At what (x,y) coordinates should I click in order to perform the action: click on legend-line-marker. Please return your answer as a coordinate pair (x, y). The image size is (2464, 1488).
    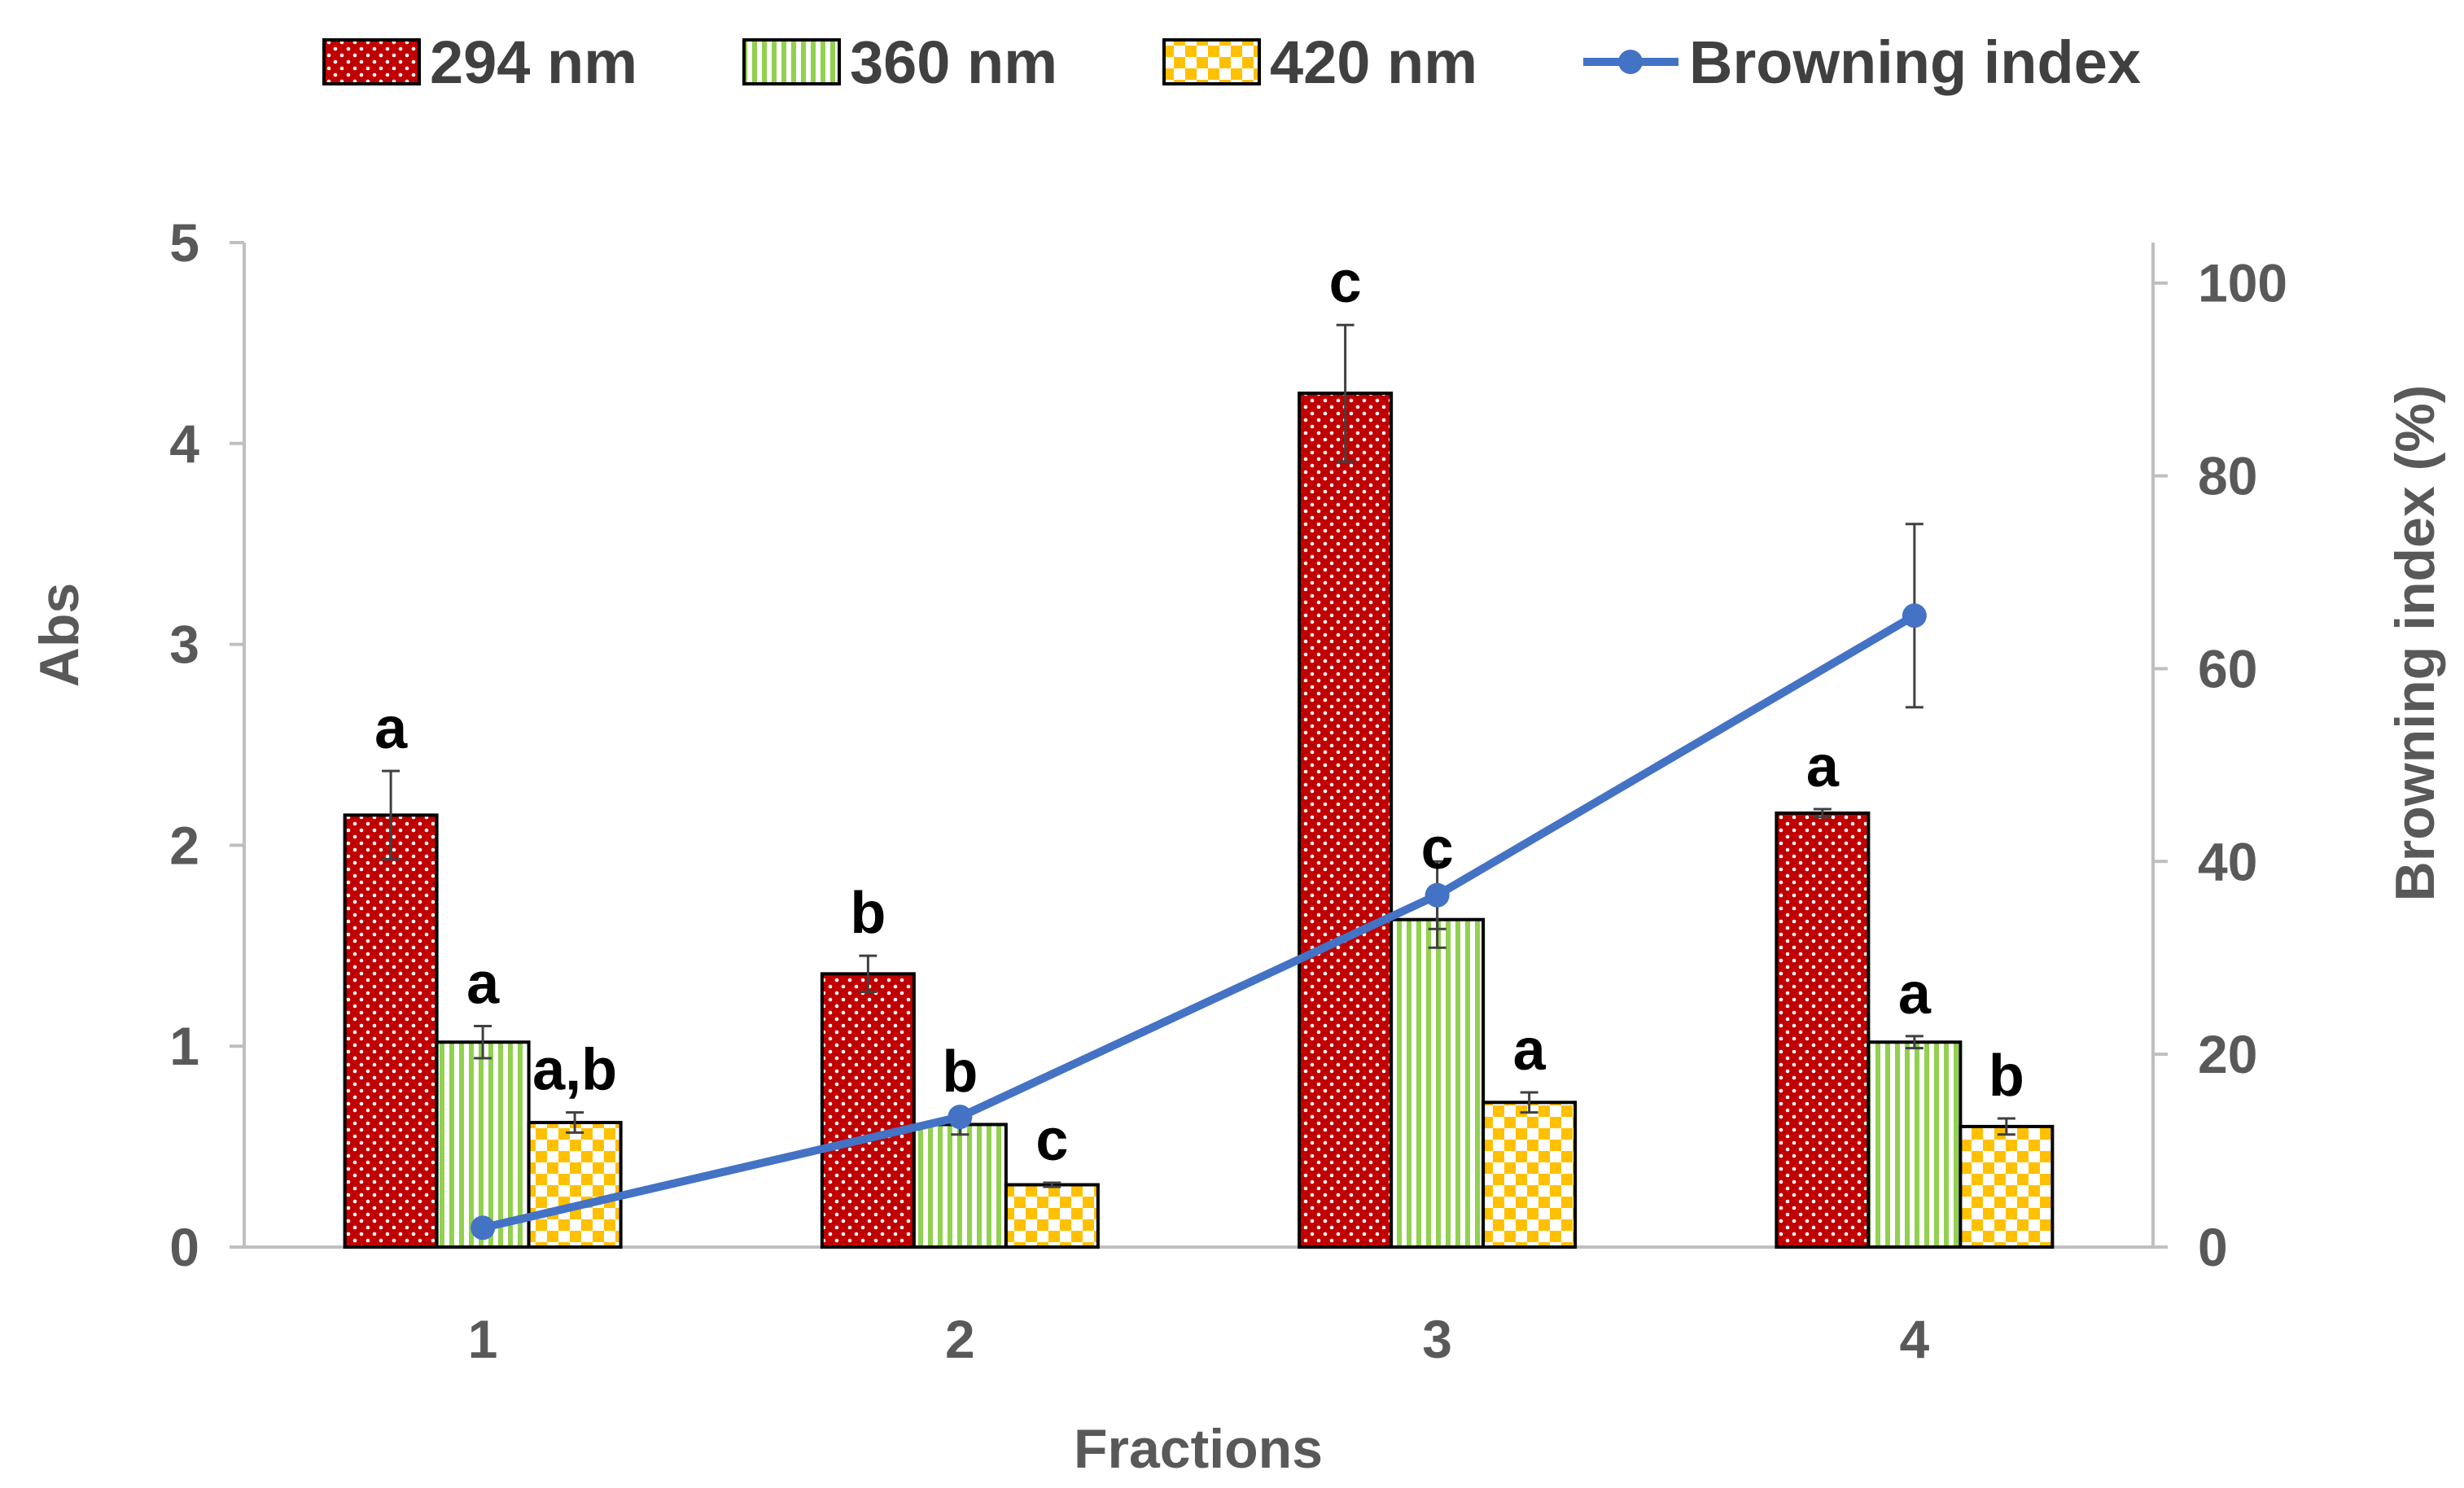
    Looking at the image, I should click on (1631, 62).